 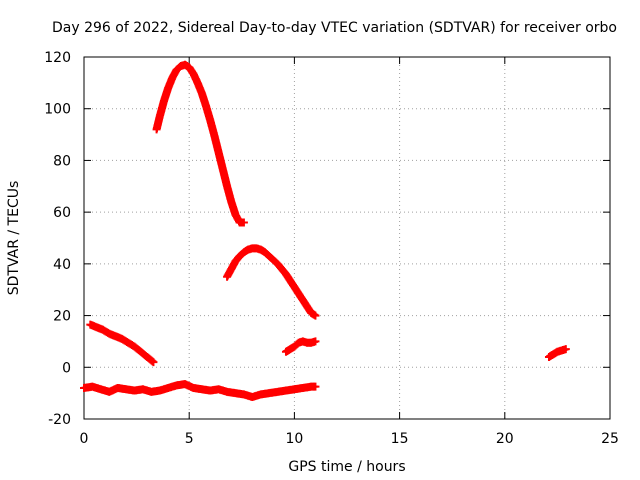 I want to click on x-tick-label: 10, so click(x=294, y=439).